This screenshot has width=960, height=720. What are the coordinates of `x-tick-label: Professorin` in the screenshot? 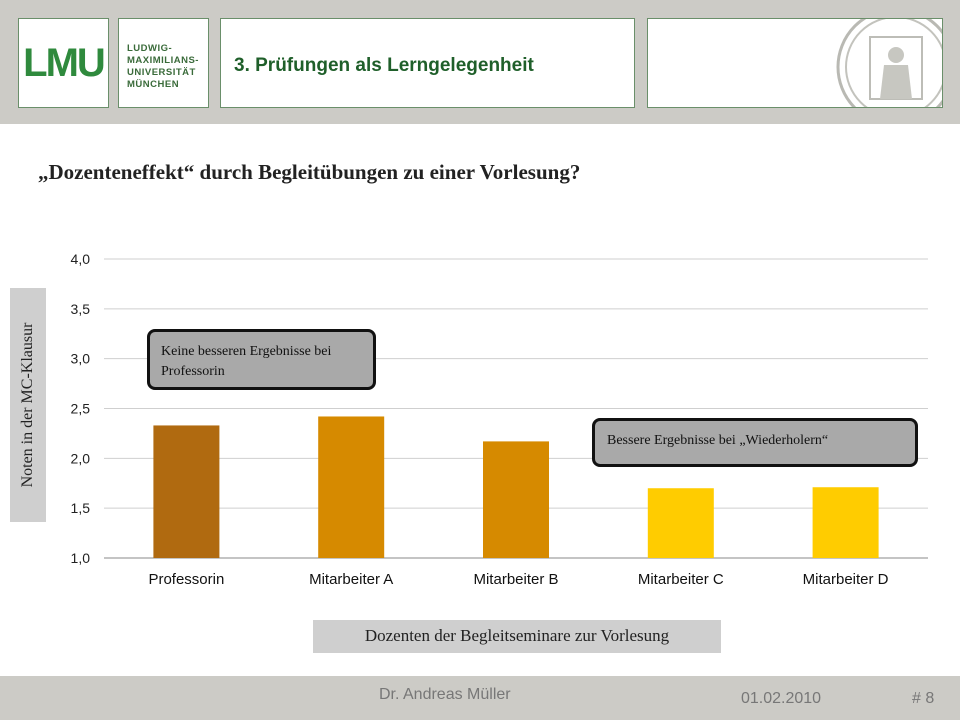 It's located at (186, 579).